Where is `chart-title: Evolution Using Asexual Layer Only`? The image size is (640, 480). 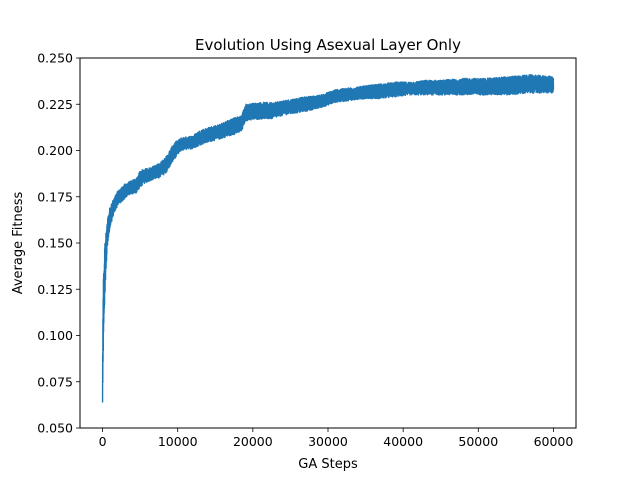
chart-title: Evolution Using Asexual Layer Only is located at coordinates (328, 45).